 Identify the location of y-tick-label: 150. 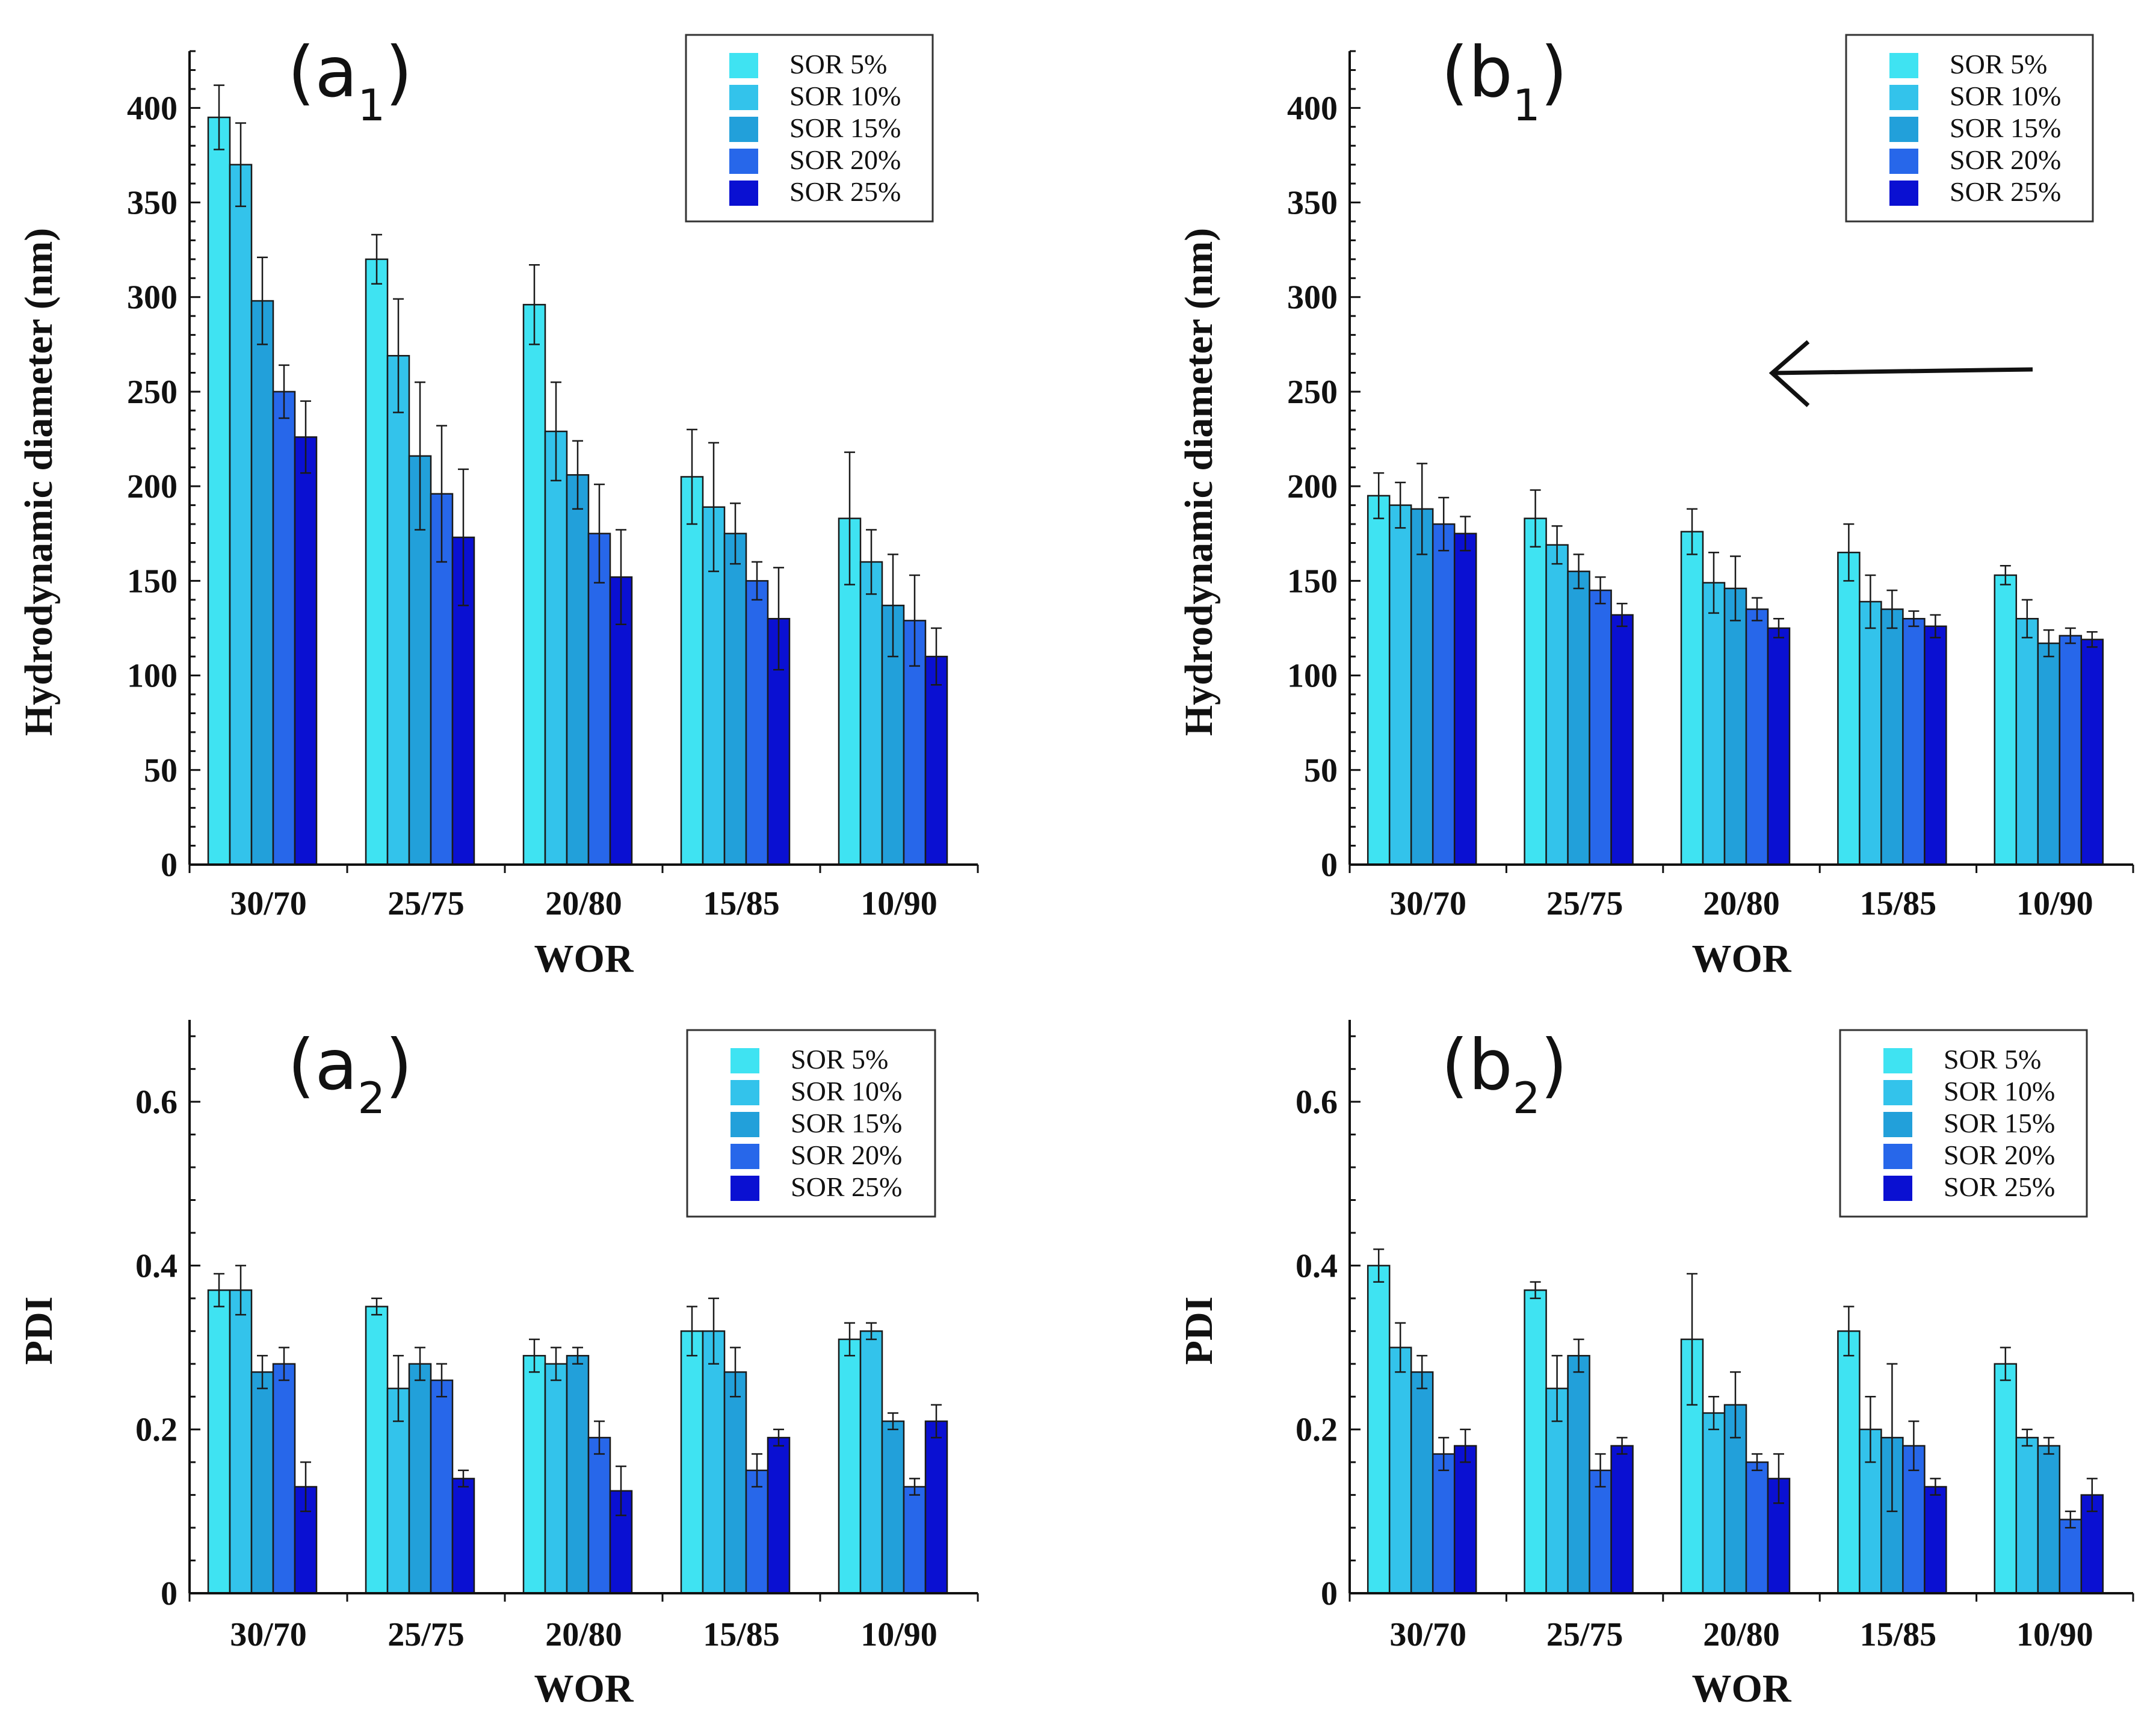
(152, 581).